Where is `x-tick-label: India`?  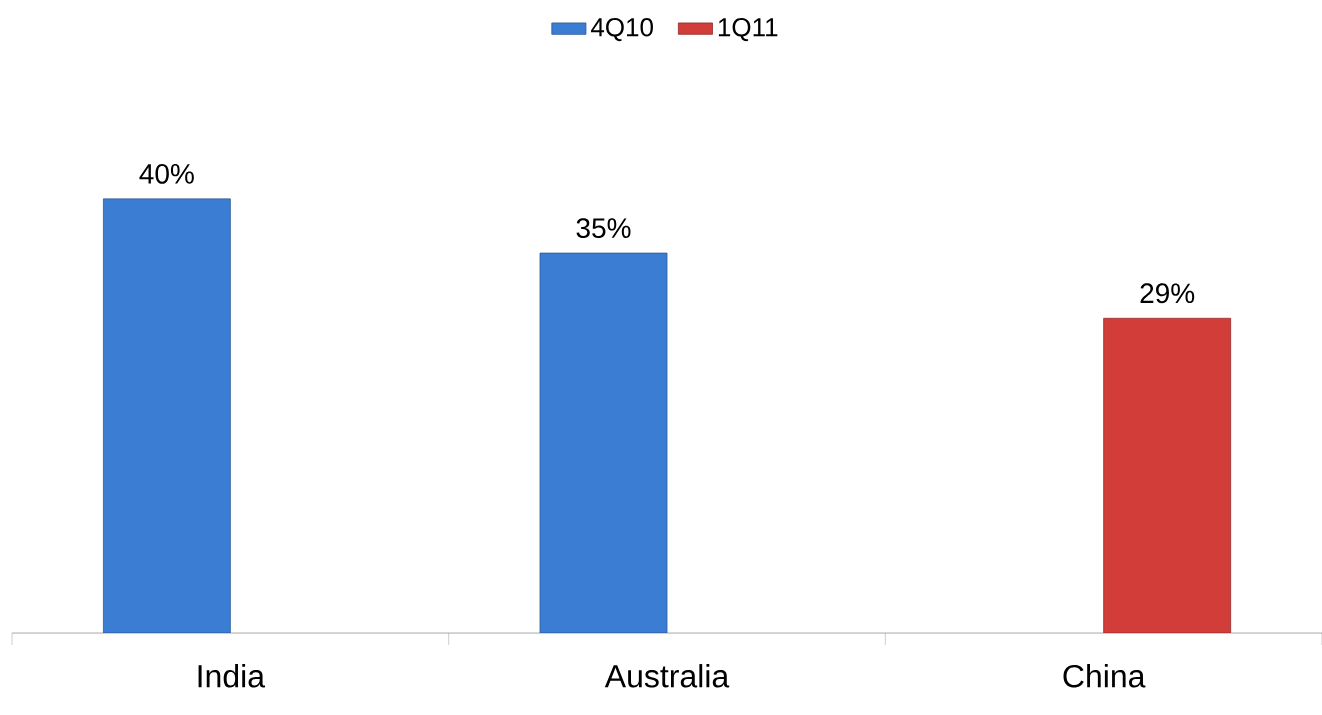
x-tick-label: India is located at coordinates (232, 676).